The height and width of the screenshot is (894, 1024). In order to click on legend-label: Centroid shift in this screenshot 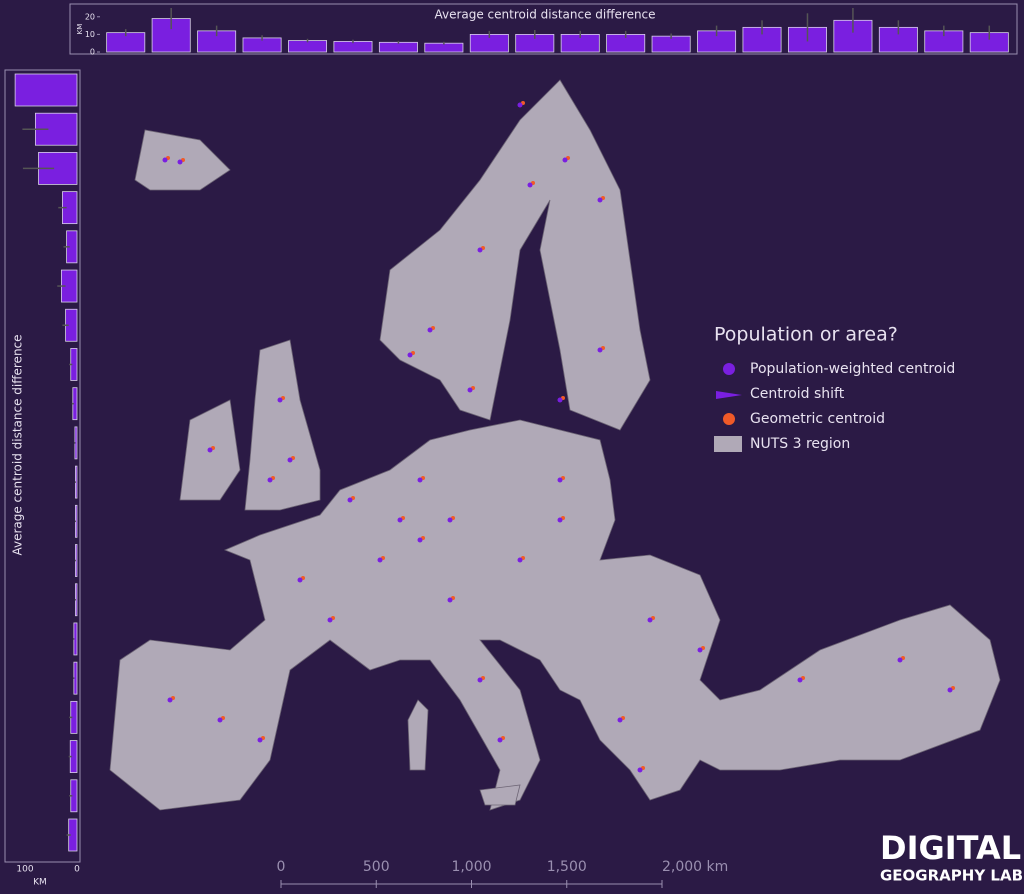, I will do `click(797, 394)`.